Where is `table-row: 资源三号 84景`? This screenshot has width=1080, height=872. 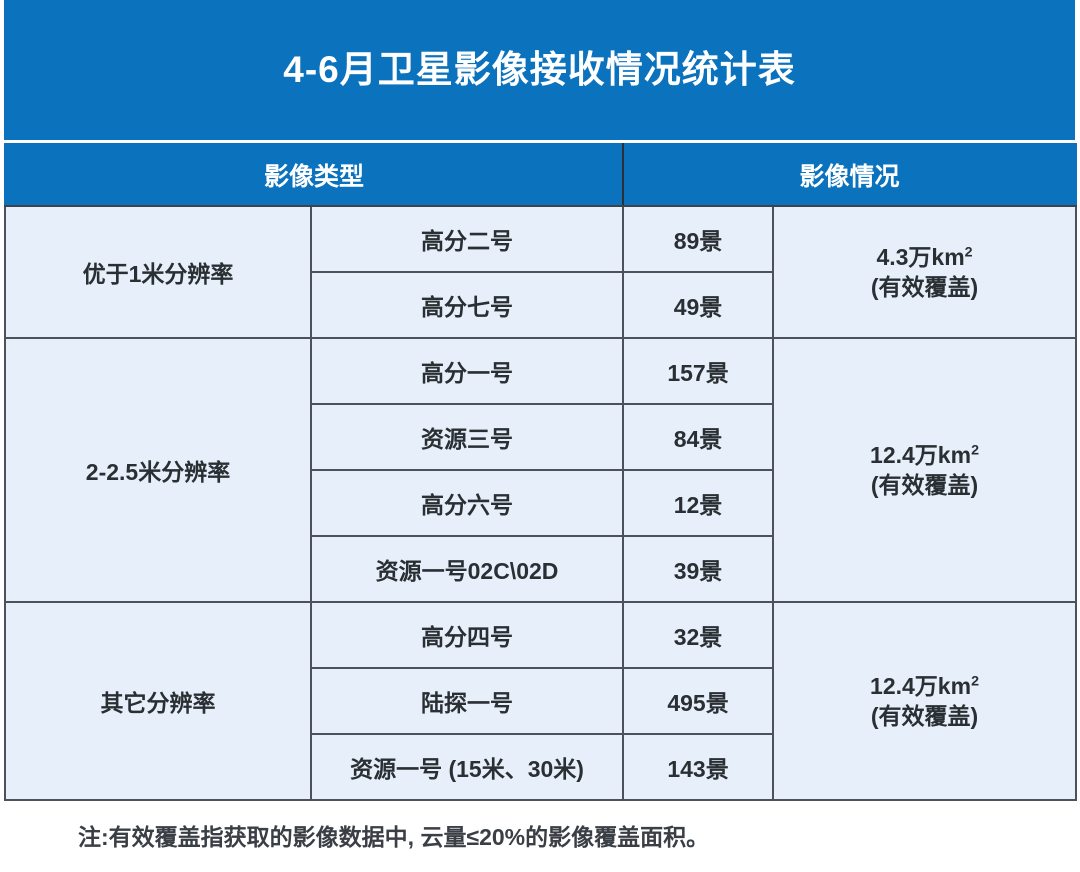 table-row: 资源三号 84景 is located at coordinates (540, 437).